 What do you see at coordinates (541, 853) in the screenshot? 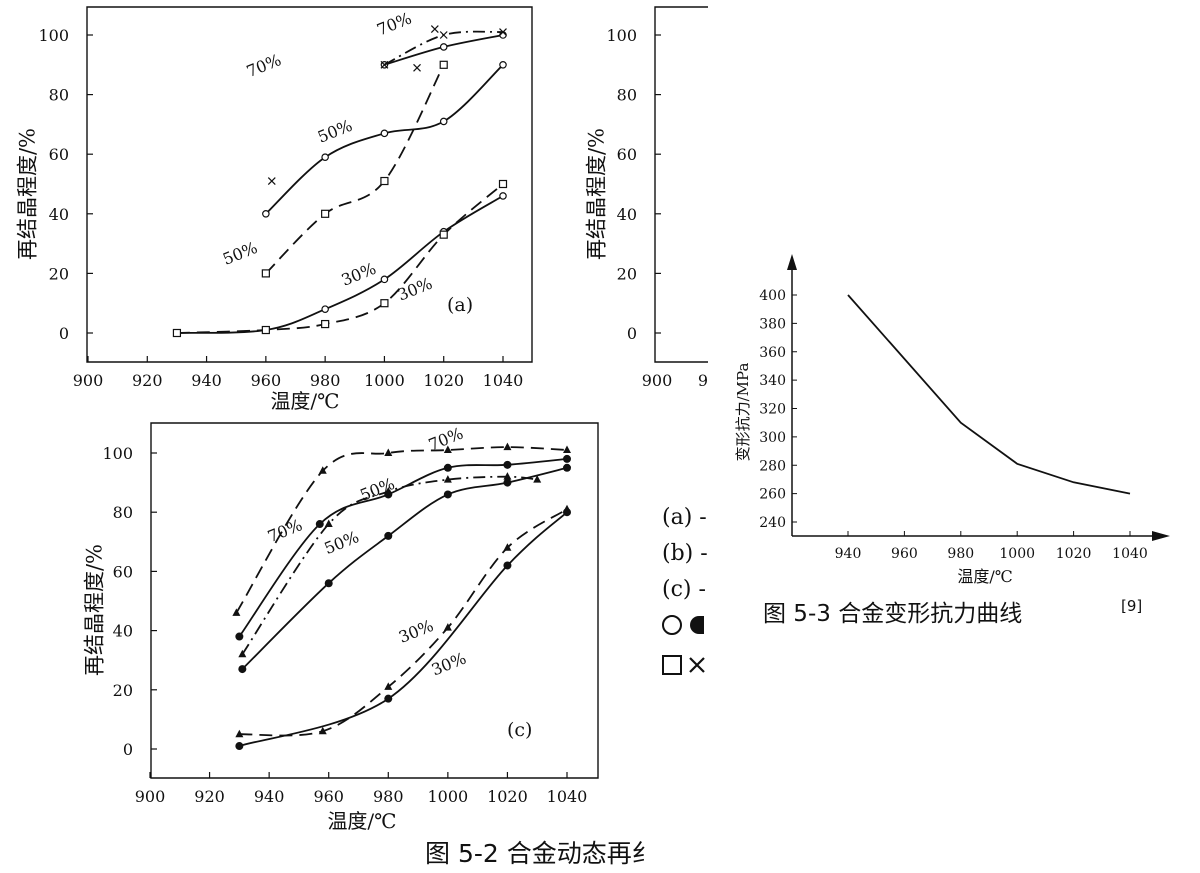
I see `figure-5-2-caption: 图 5-2 合金动态再纟` at bounding box center [541, 853].